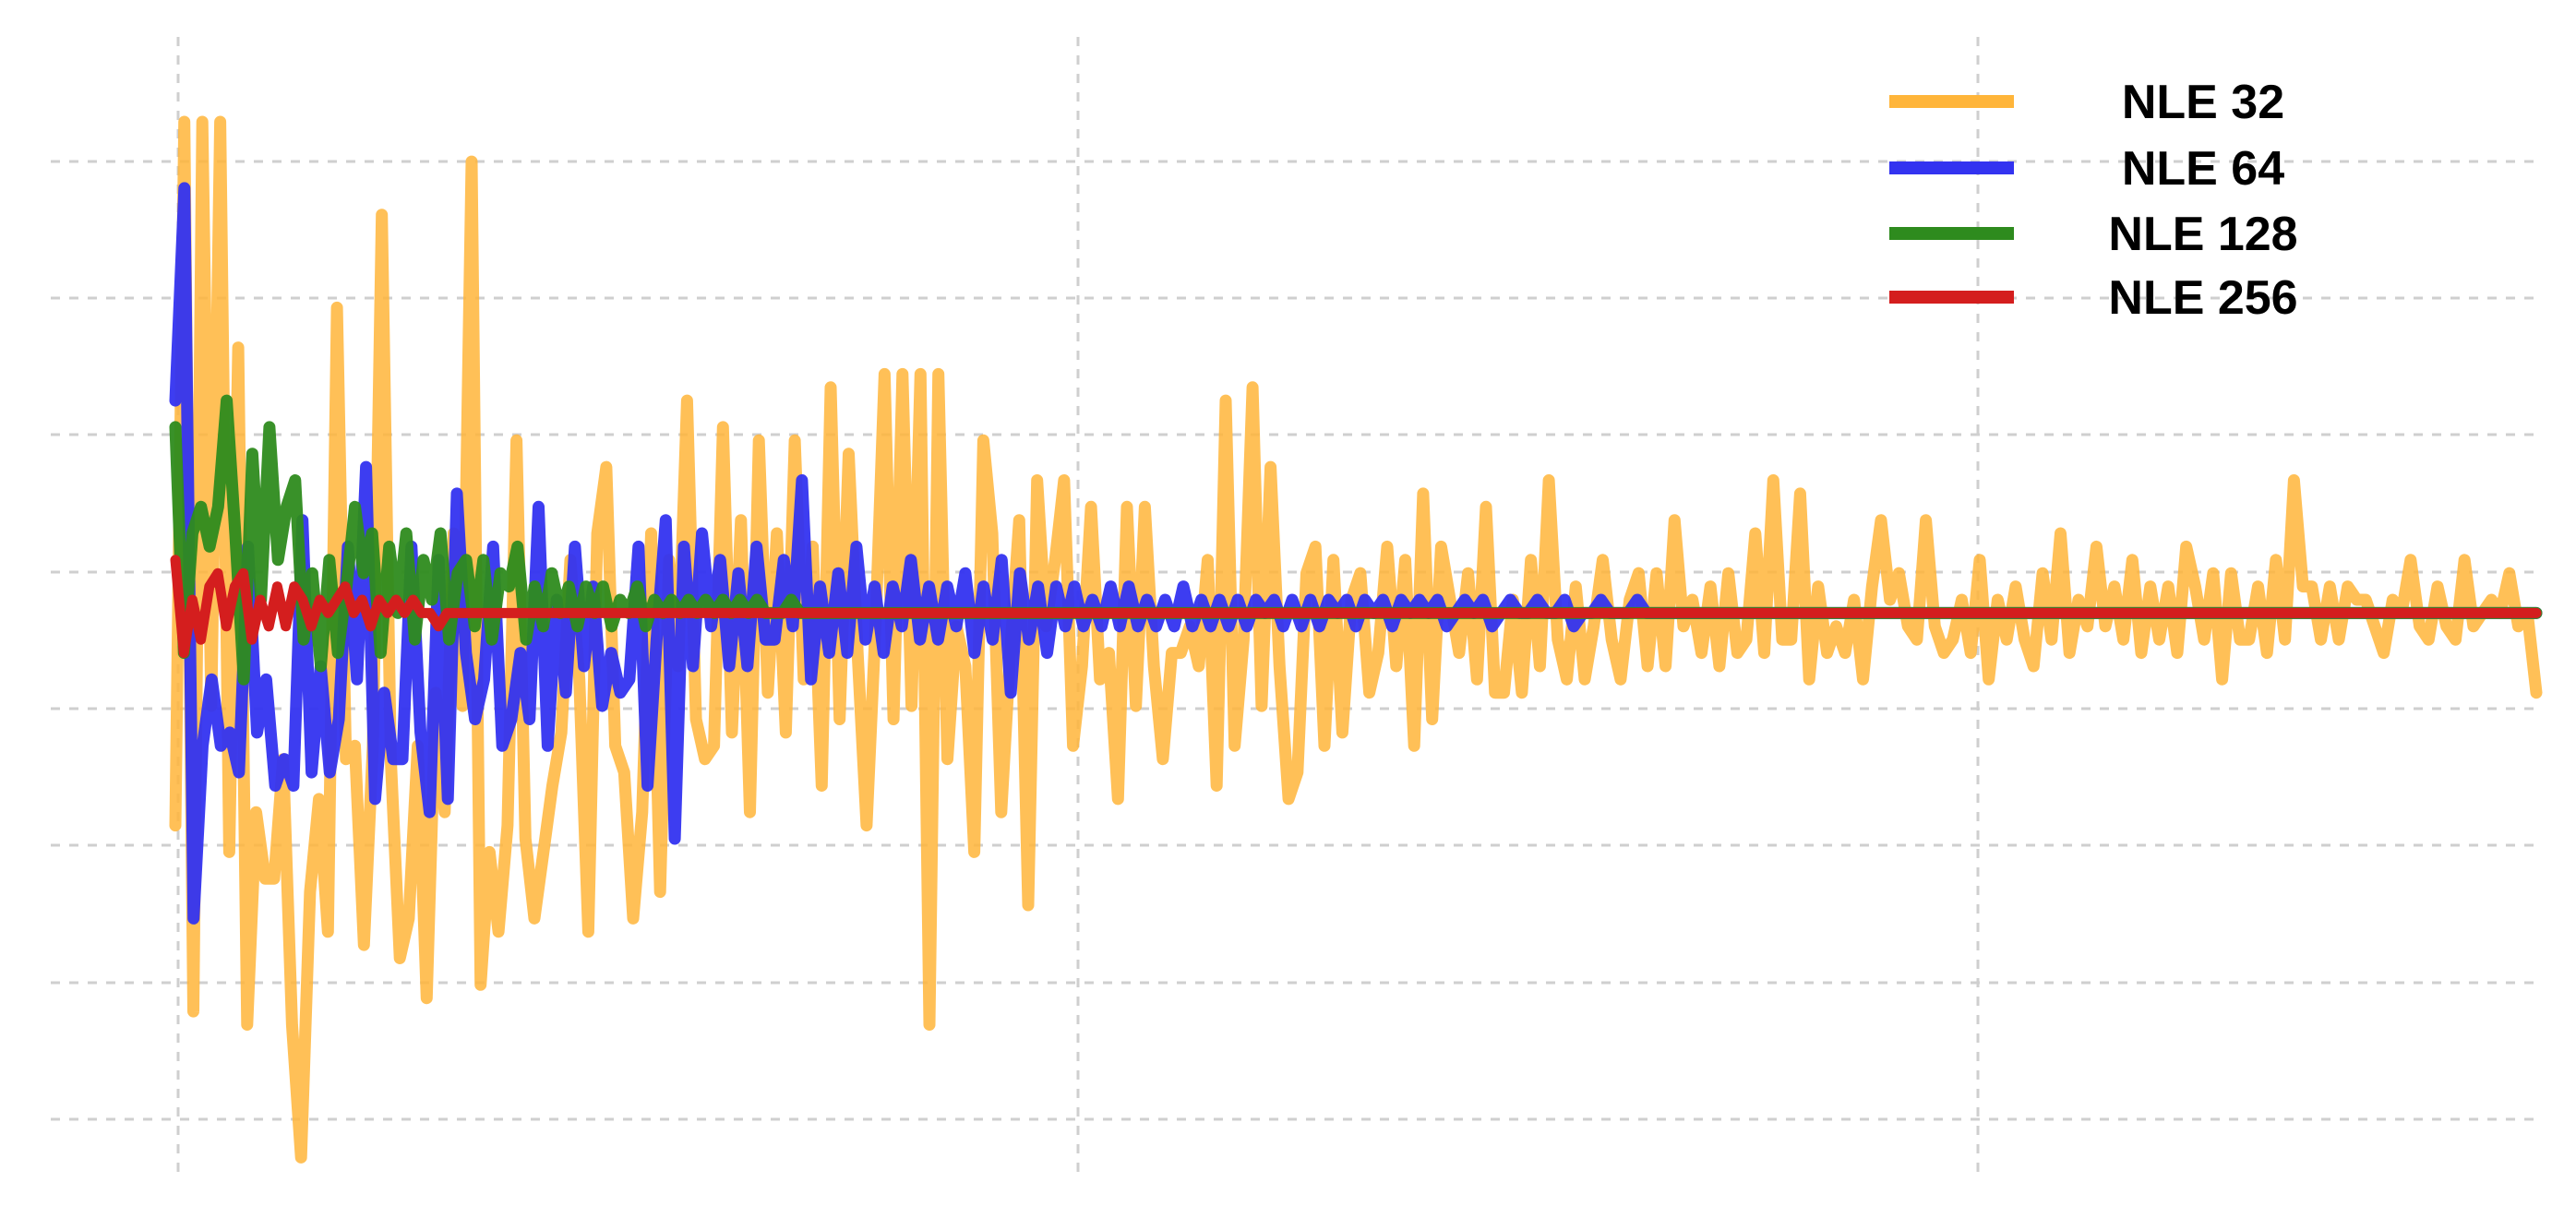 This screenshot has width=2576, height=1206. I want to click on legend-entry-0: NLE 32, so click(2087, 102).